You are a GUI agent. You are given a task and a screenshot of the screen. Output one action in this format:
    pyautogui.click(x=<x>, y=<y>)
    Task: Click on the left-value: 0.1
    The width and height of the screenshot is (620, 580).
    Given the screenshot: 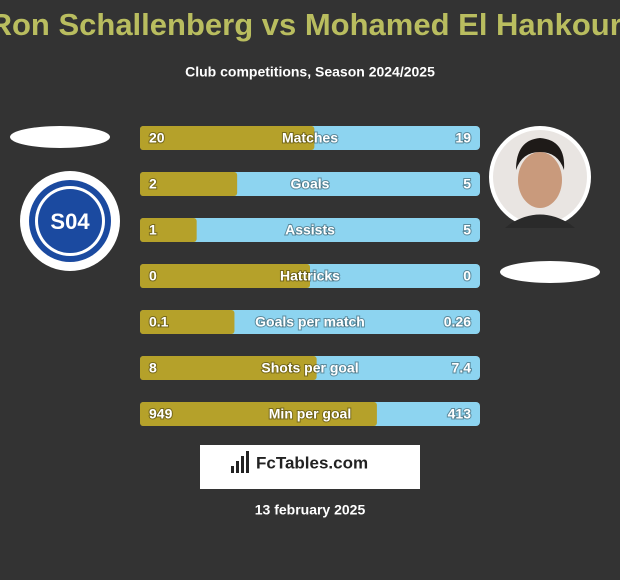 What is the action you would take?
    pyautogui.click(x=159, y=322)
    